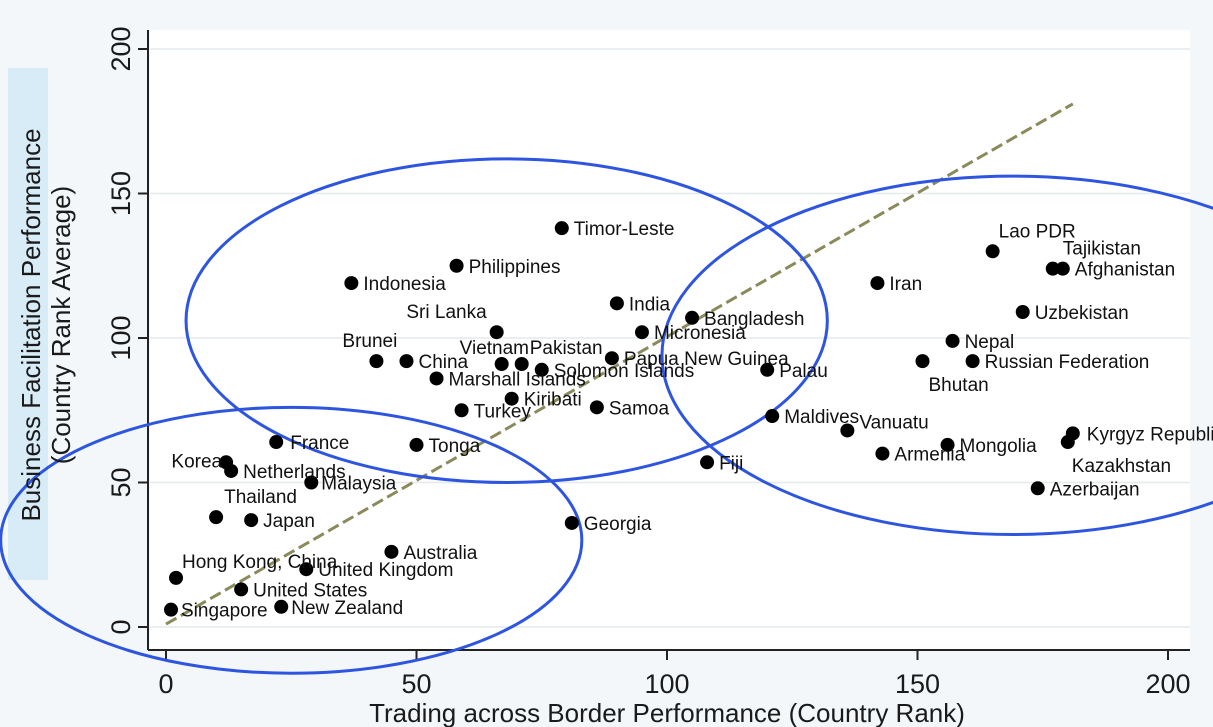 The height and width of the screenshot is (727, 1213). Describe the element at coordinates (446, 312) in the screenshot. I see `data-label: Sri Lanka` at that location.